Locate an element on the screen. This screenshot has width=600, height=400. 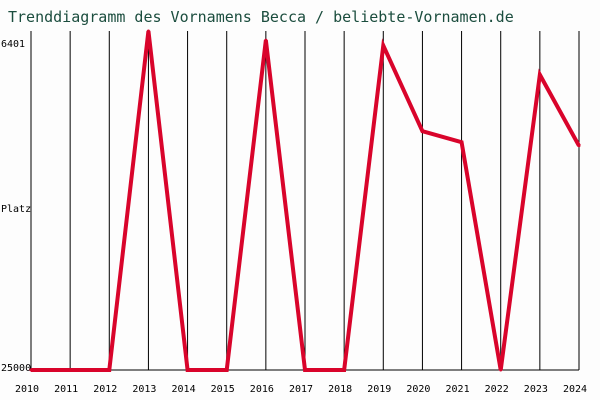
y-axis-top-label: 6401 is located at coordinates (13, 44).